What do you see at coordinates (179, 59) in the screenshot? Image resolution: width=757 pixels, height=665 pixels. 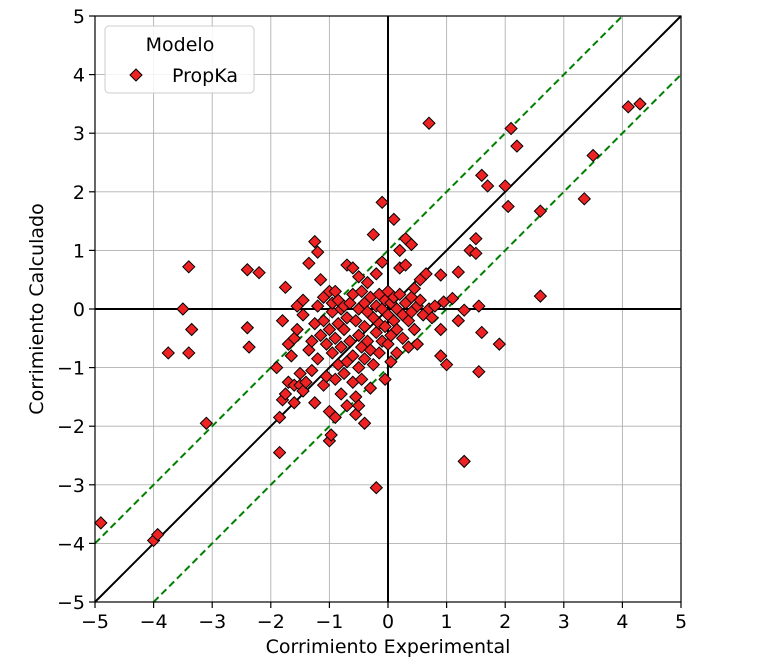 I see `legend: Modelo PropKa` at bounding box center [179, 59].